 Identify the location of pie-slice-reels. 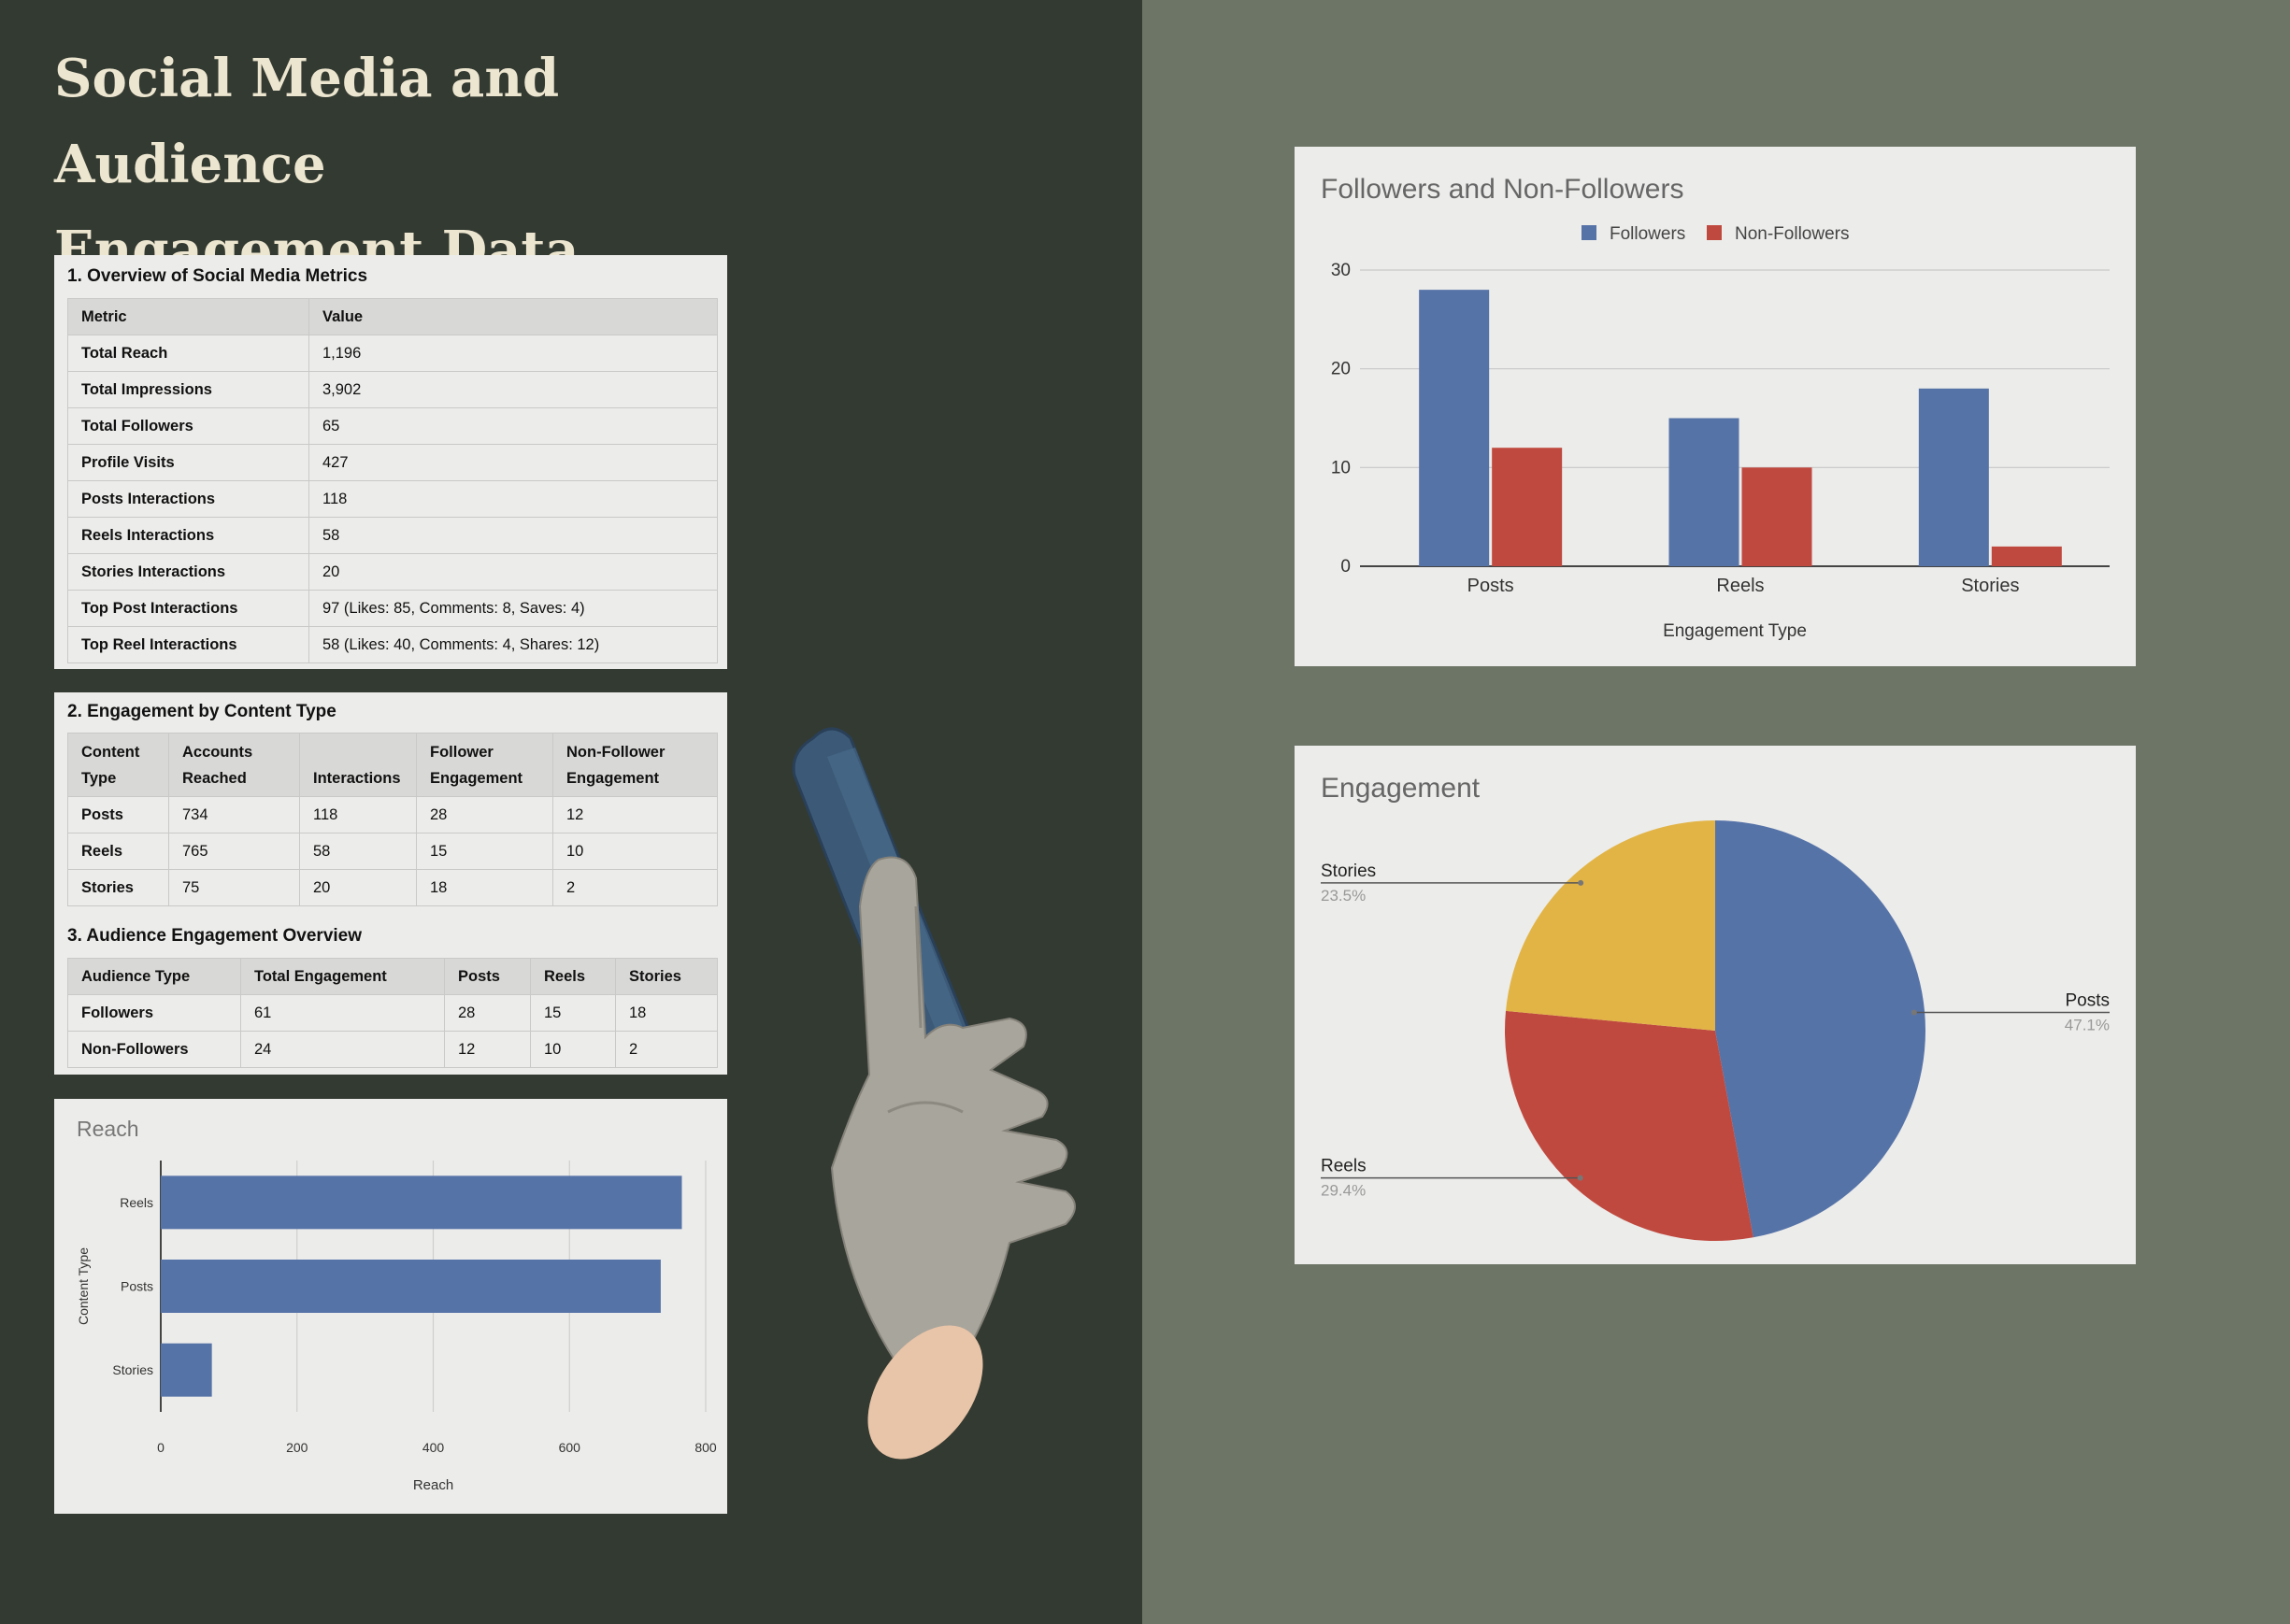
(1629, 1125).